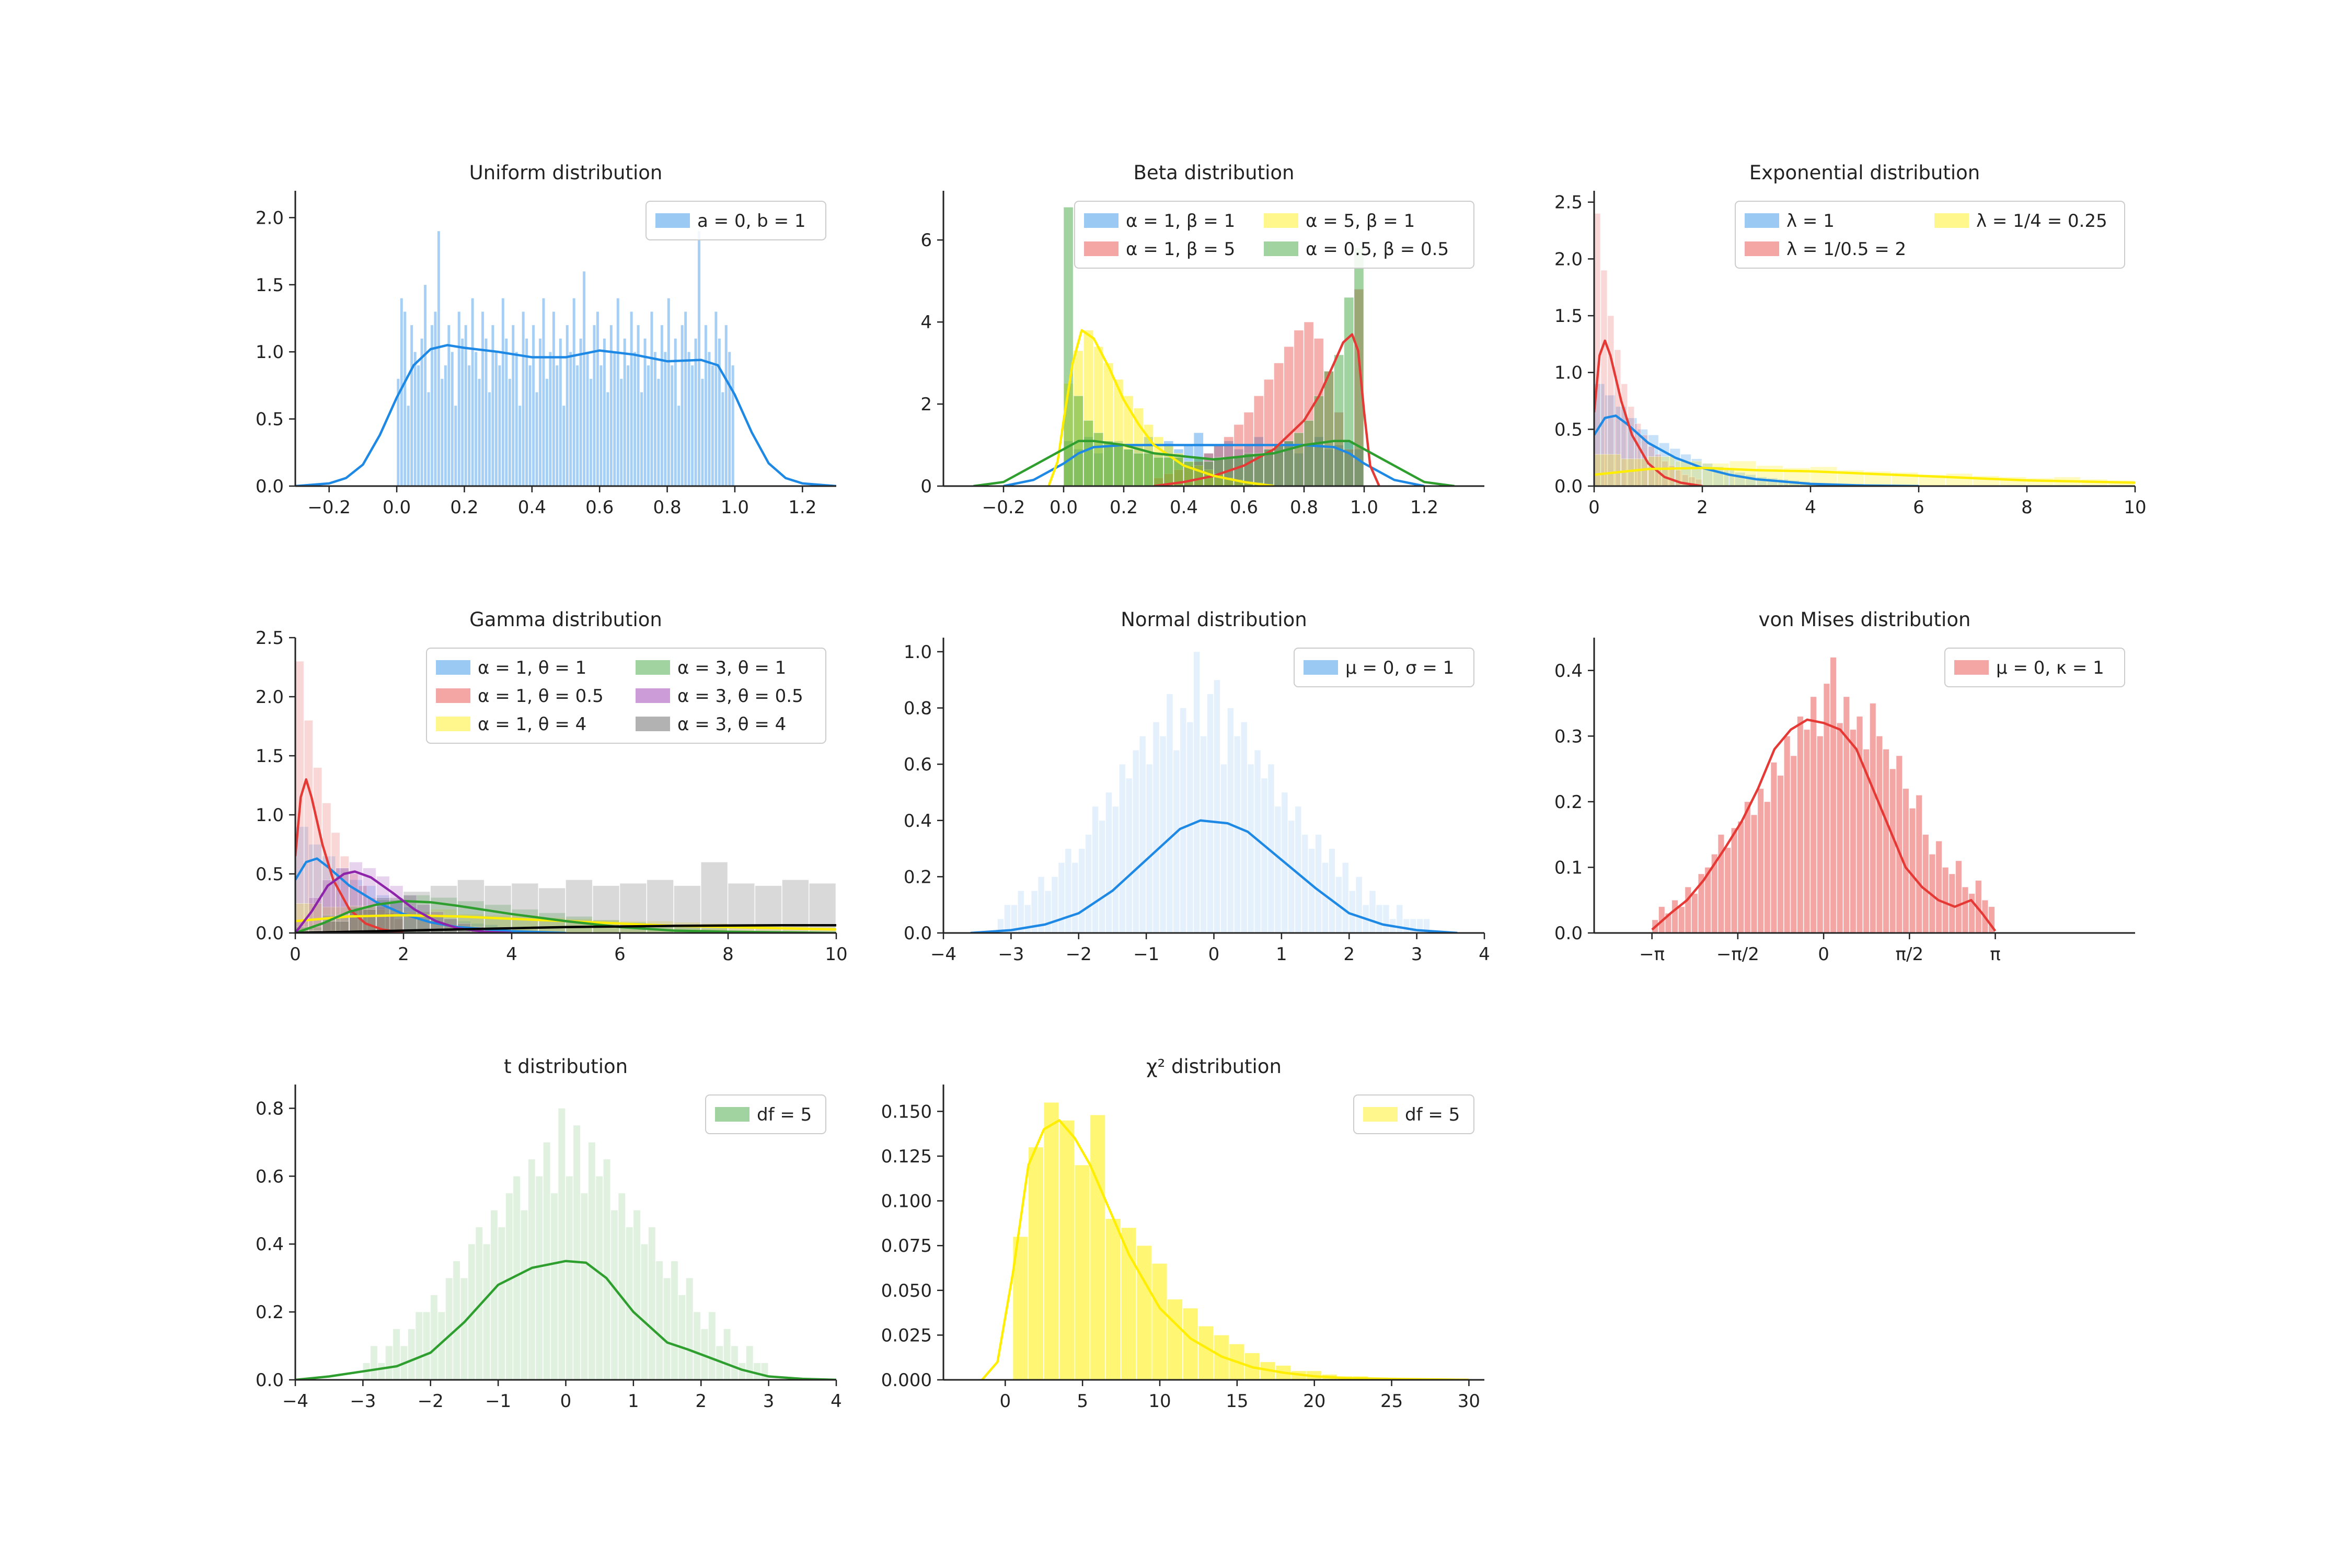  Describe the element at coordinates (566, 1066) in the screenshot. I see `subplot-title: t distribution` at that location.